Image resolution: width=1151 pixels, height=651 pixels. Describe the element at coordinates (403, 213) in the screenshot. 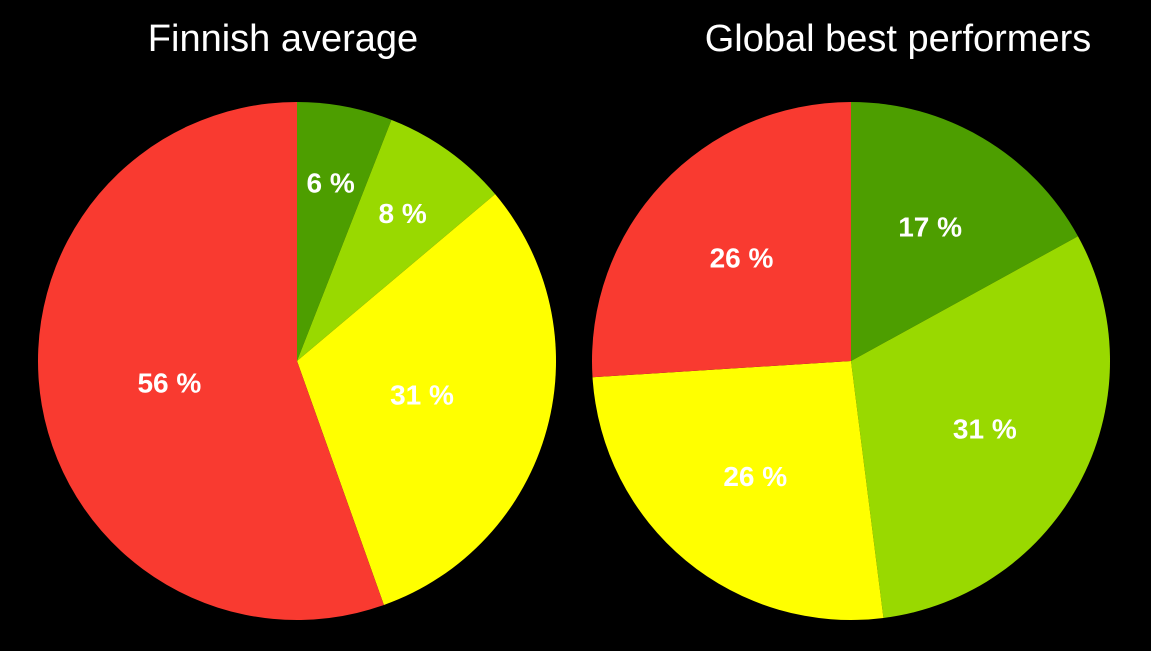

I see `slice-data-label: 8 %` at that location.